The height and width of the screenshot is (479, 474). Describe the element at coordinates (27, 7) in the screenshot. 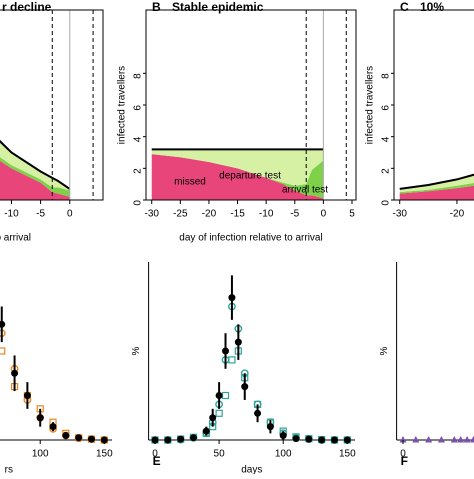

I see `panel-title: r decline` at that location.